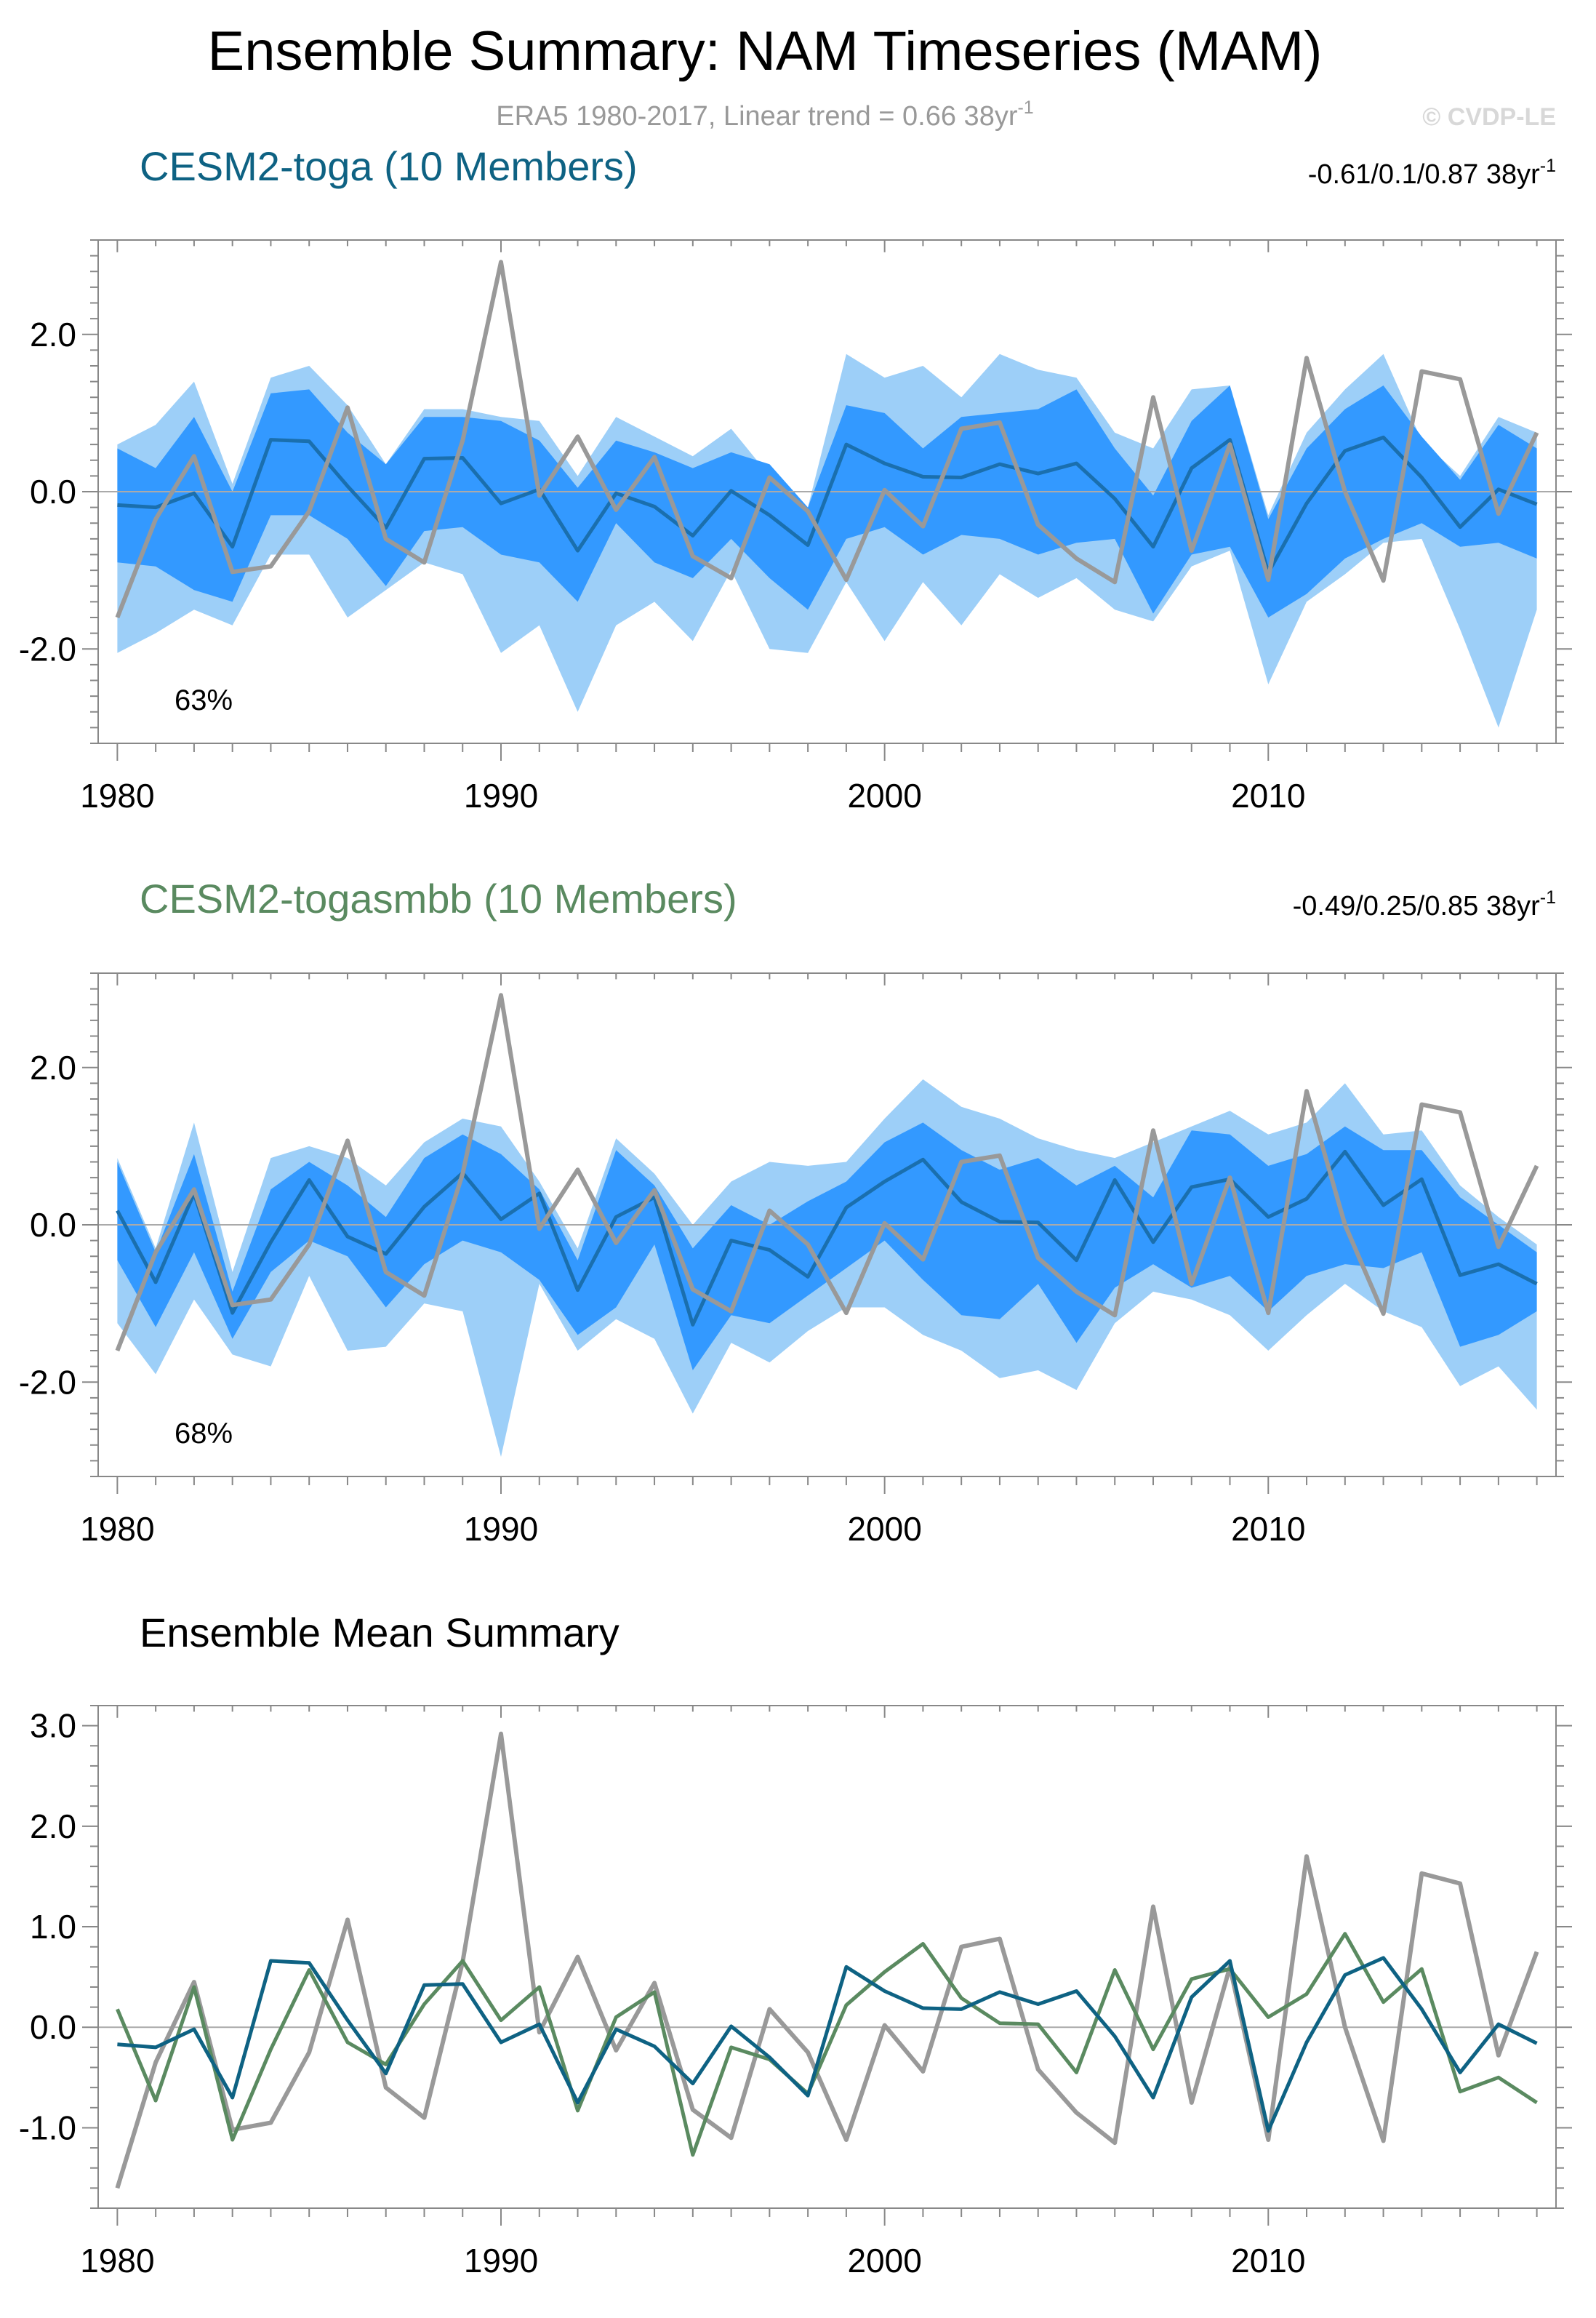 Image resolution: width=1596 pixels, height=2318 pixels. I want to click on summary-y-tick-label: 2.0, so click(53, 1826).